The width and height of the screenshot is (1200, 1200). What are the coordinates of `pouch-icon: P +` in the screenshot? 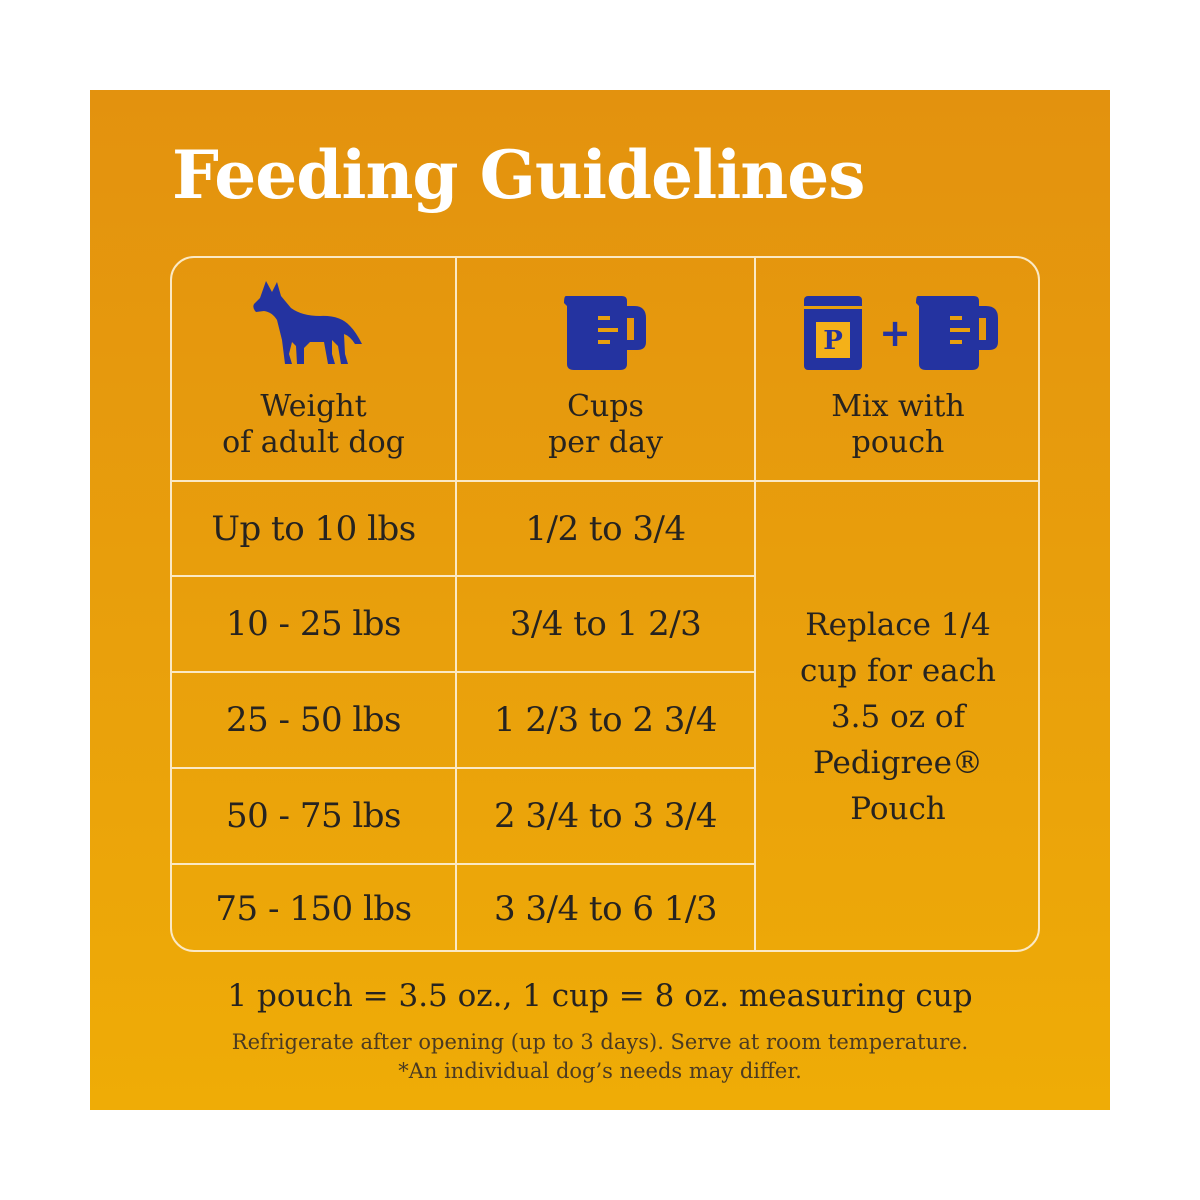 It's located at (901, 333).